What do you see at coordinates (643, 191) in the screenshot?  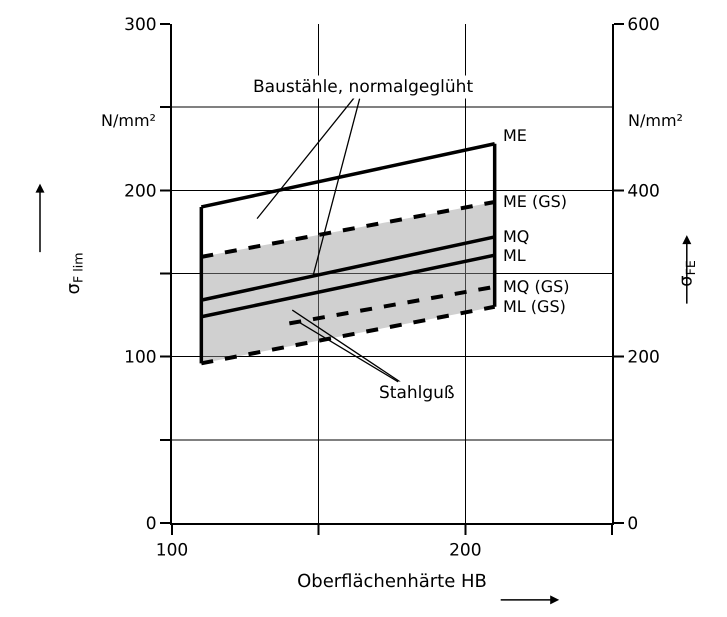 I see `y2-tick-label: 400` at bounding box center [643, 191].